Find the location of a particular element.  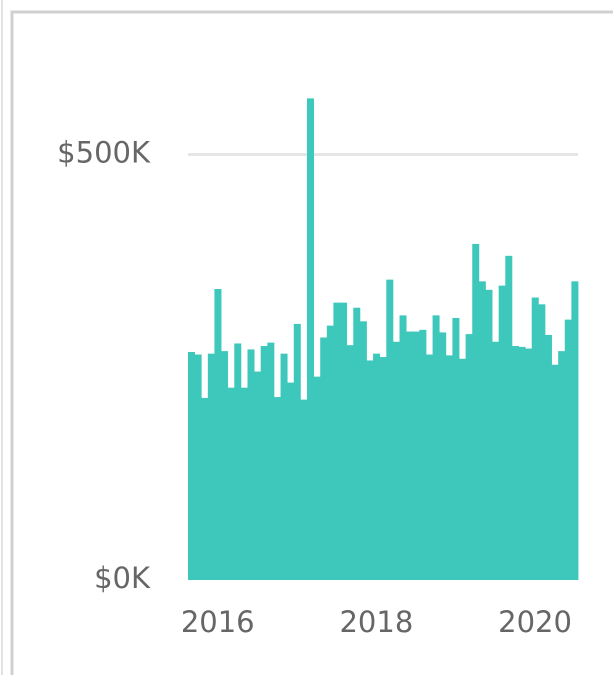

x-tick-label: 2020 is located at coordinates (535, 622).